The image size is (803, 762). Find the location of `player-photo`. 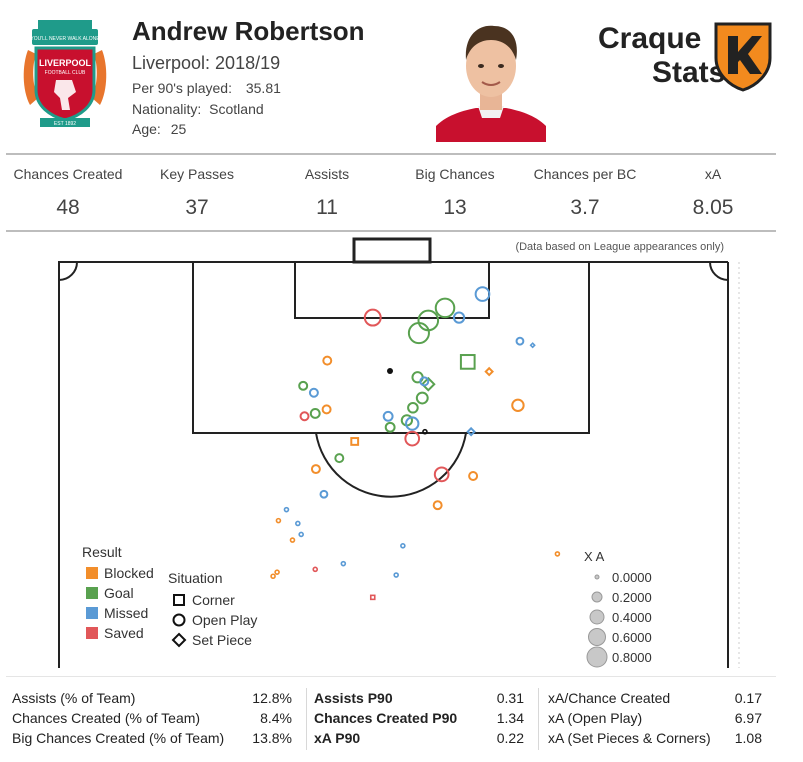

player-photo is located at coordinates (491, 83).